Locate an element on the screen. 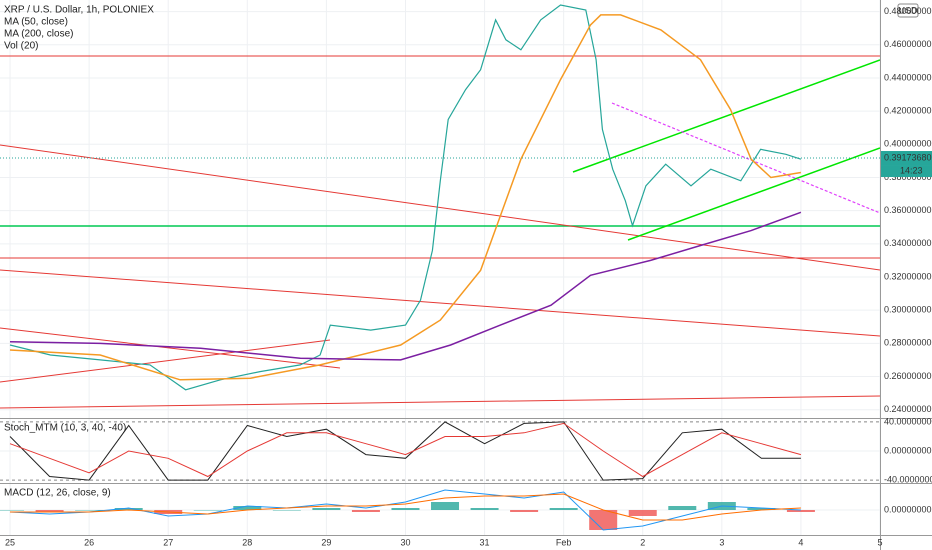  legend-entry: MA (200, close) is located at coordinates (38, 34).